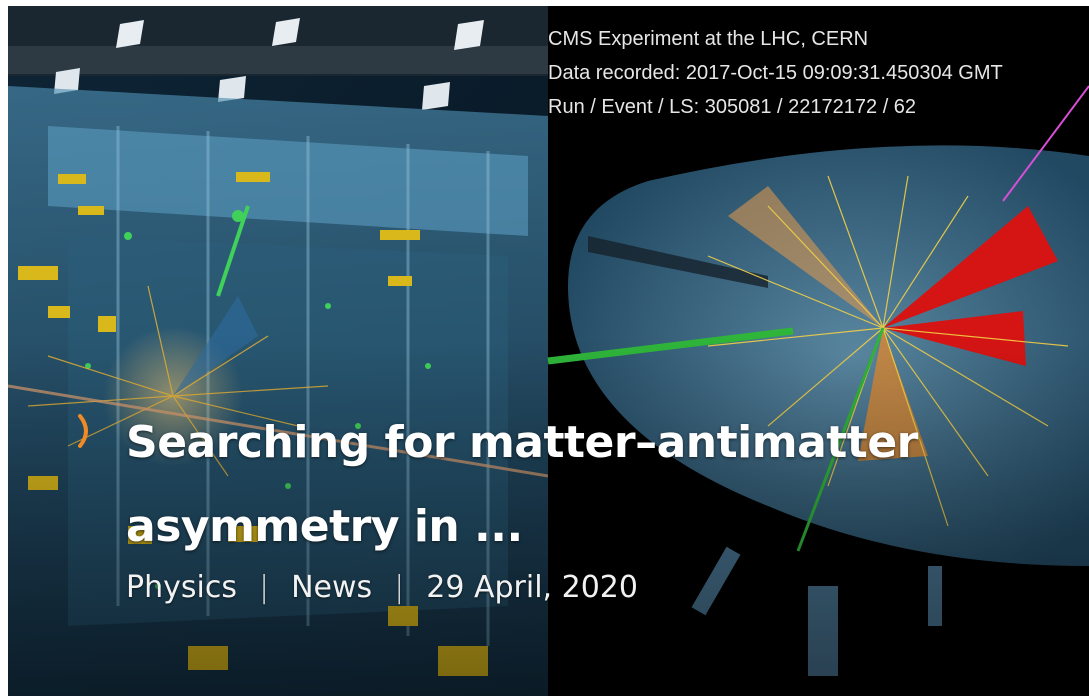 This screenshot has height=696, width=1089. What do you see at coordinates (382, 588) in the screenshot?
I see `article-meta: Physics | News | 29 April, 2020` at bounding box center [382, 588].